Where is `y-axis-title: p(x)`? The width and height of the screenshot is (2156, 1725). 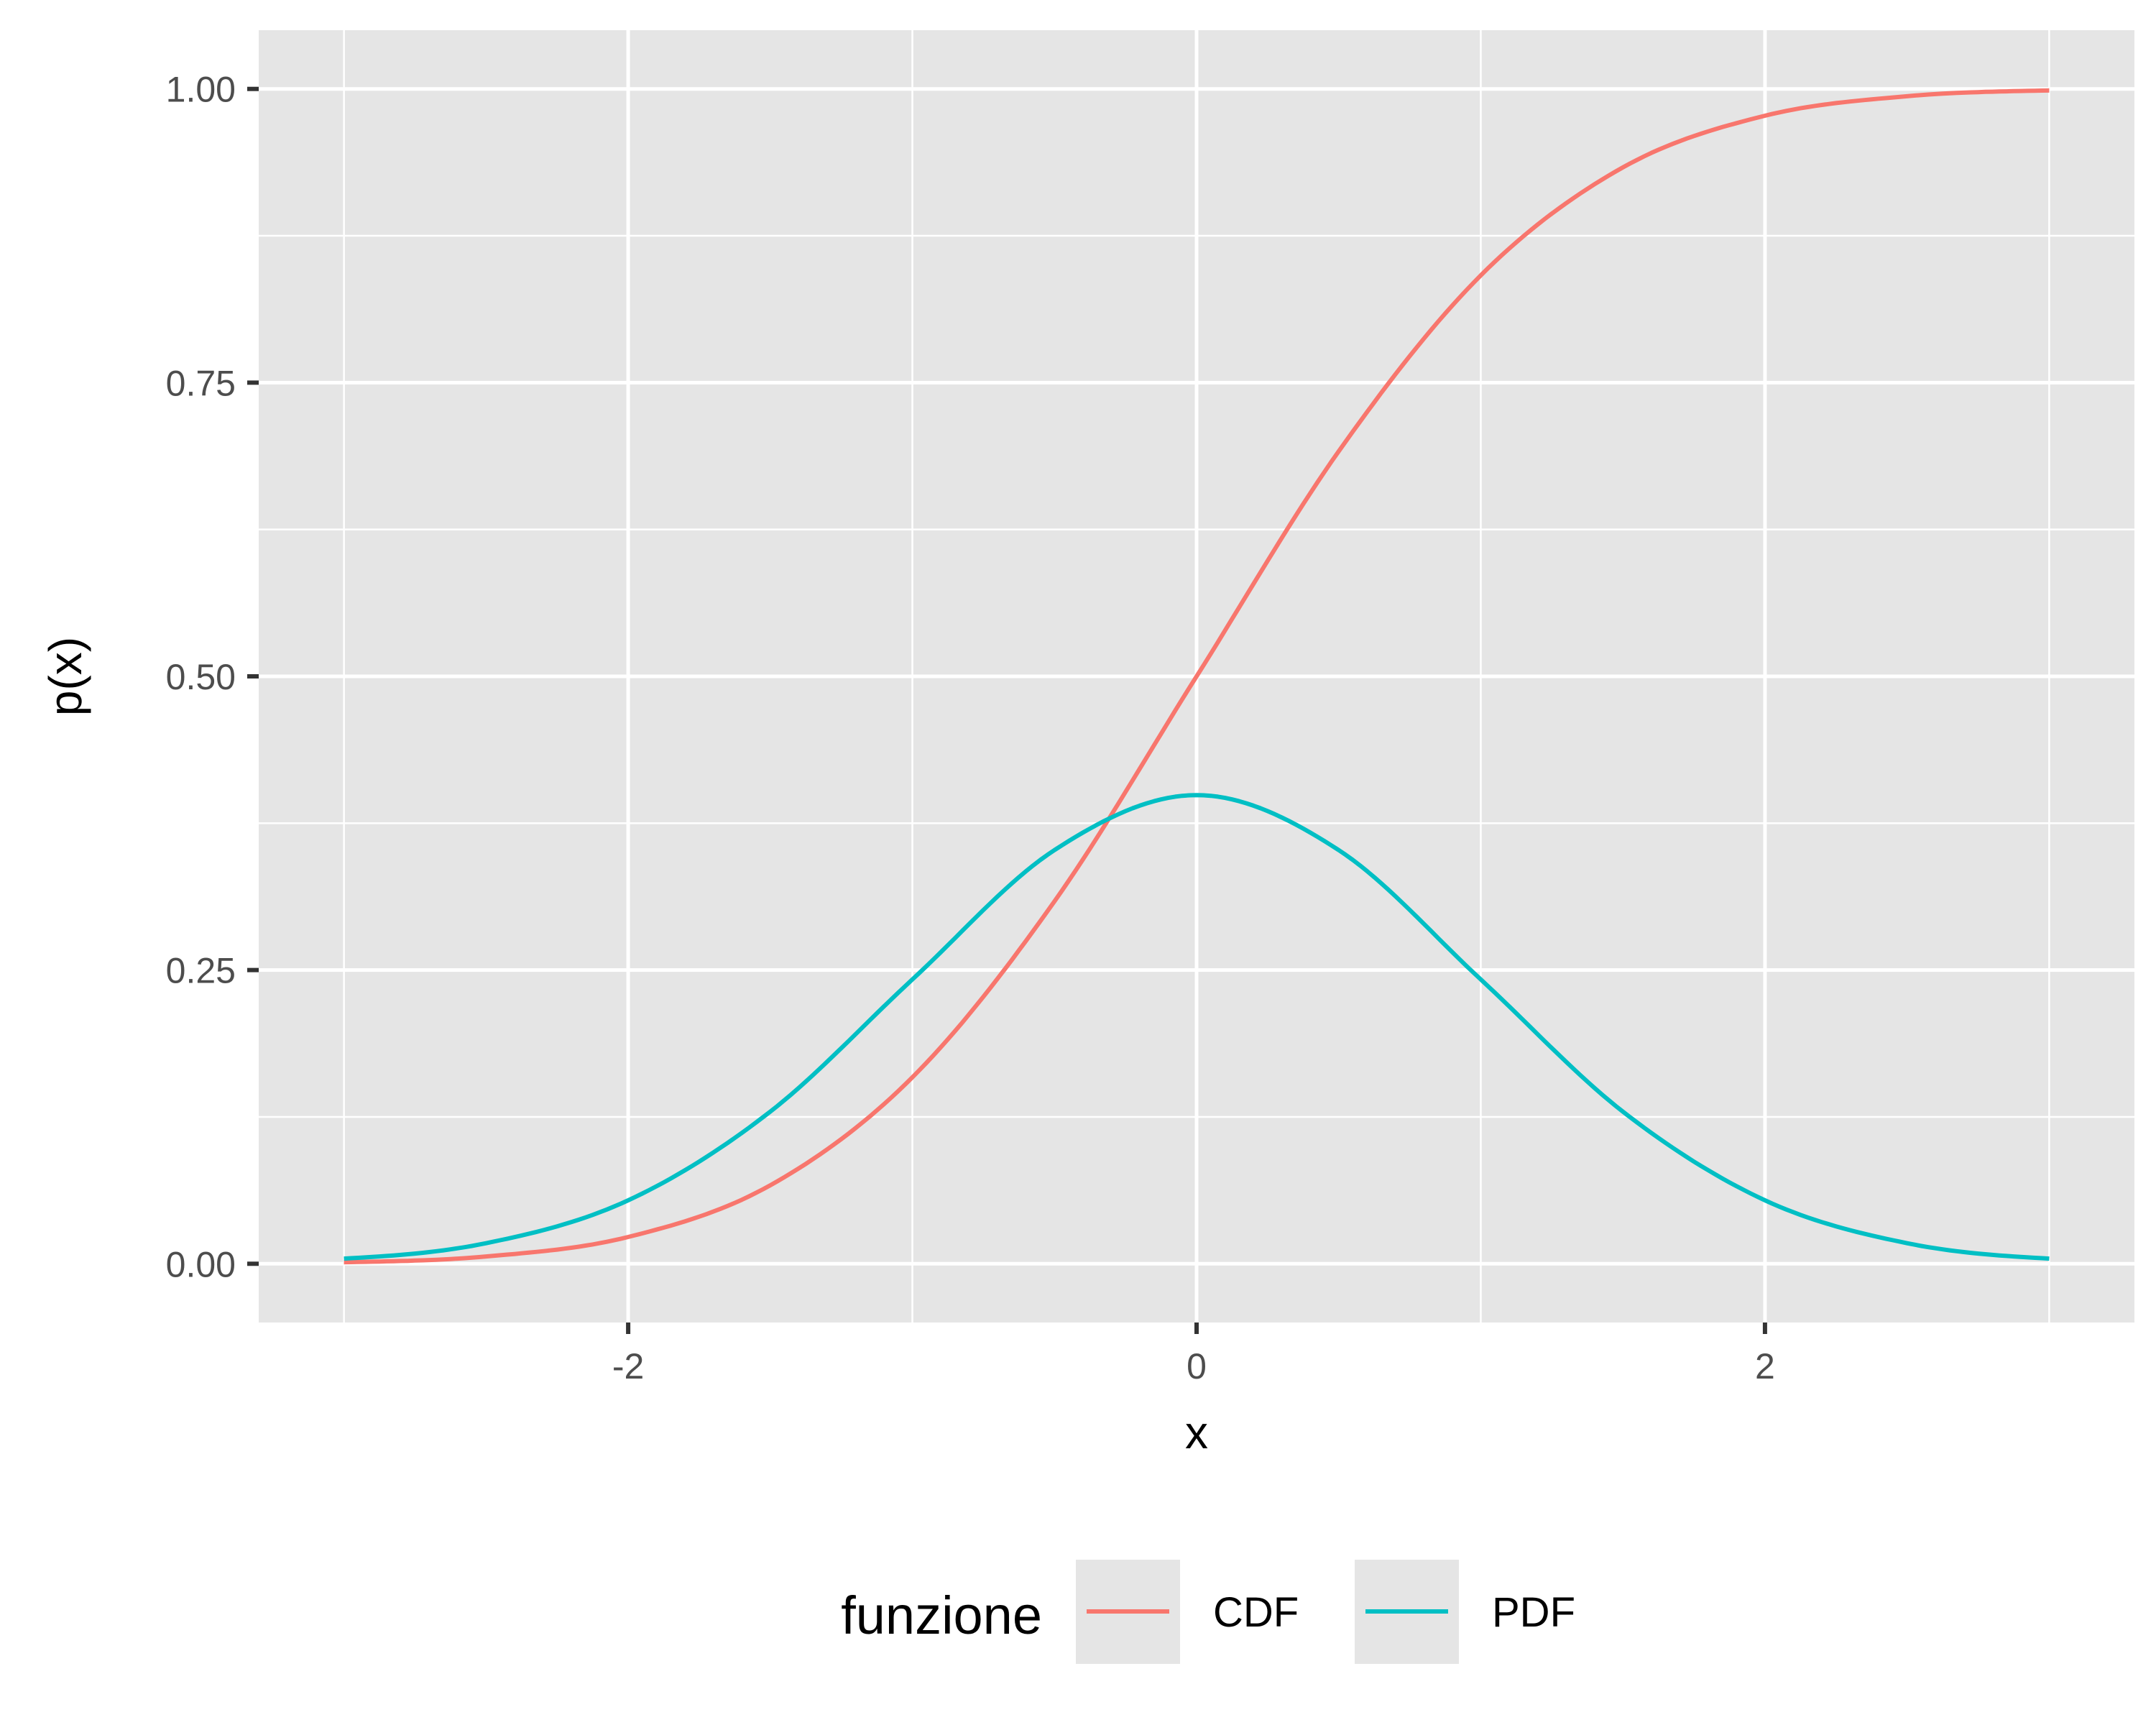
y-axis-title: p(x) is located at coordinates (65, 676).